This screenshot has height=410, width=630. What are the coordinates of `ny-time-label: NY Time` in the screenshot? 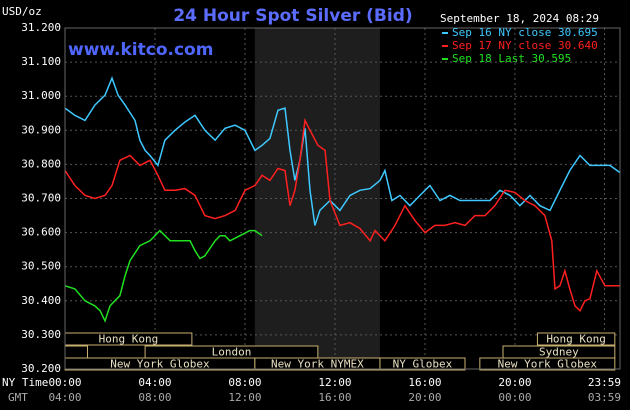 It's located at (25, 382).